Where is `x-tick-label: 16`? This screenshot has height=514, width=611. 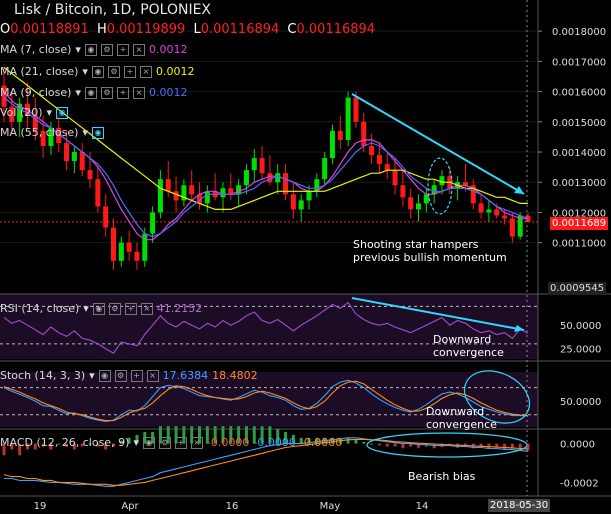 x-tick-label: 16 is located at coordinates (232, 506).